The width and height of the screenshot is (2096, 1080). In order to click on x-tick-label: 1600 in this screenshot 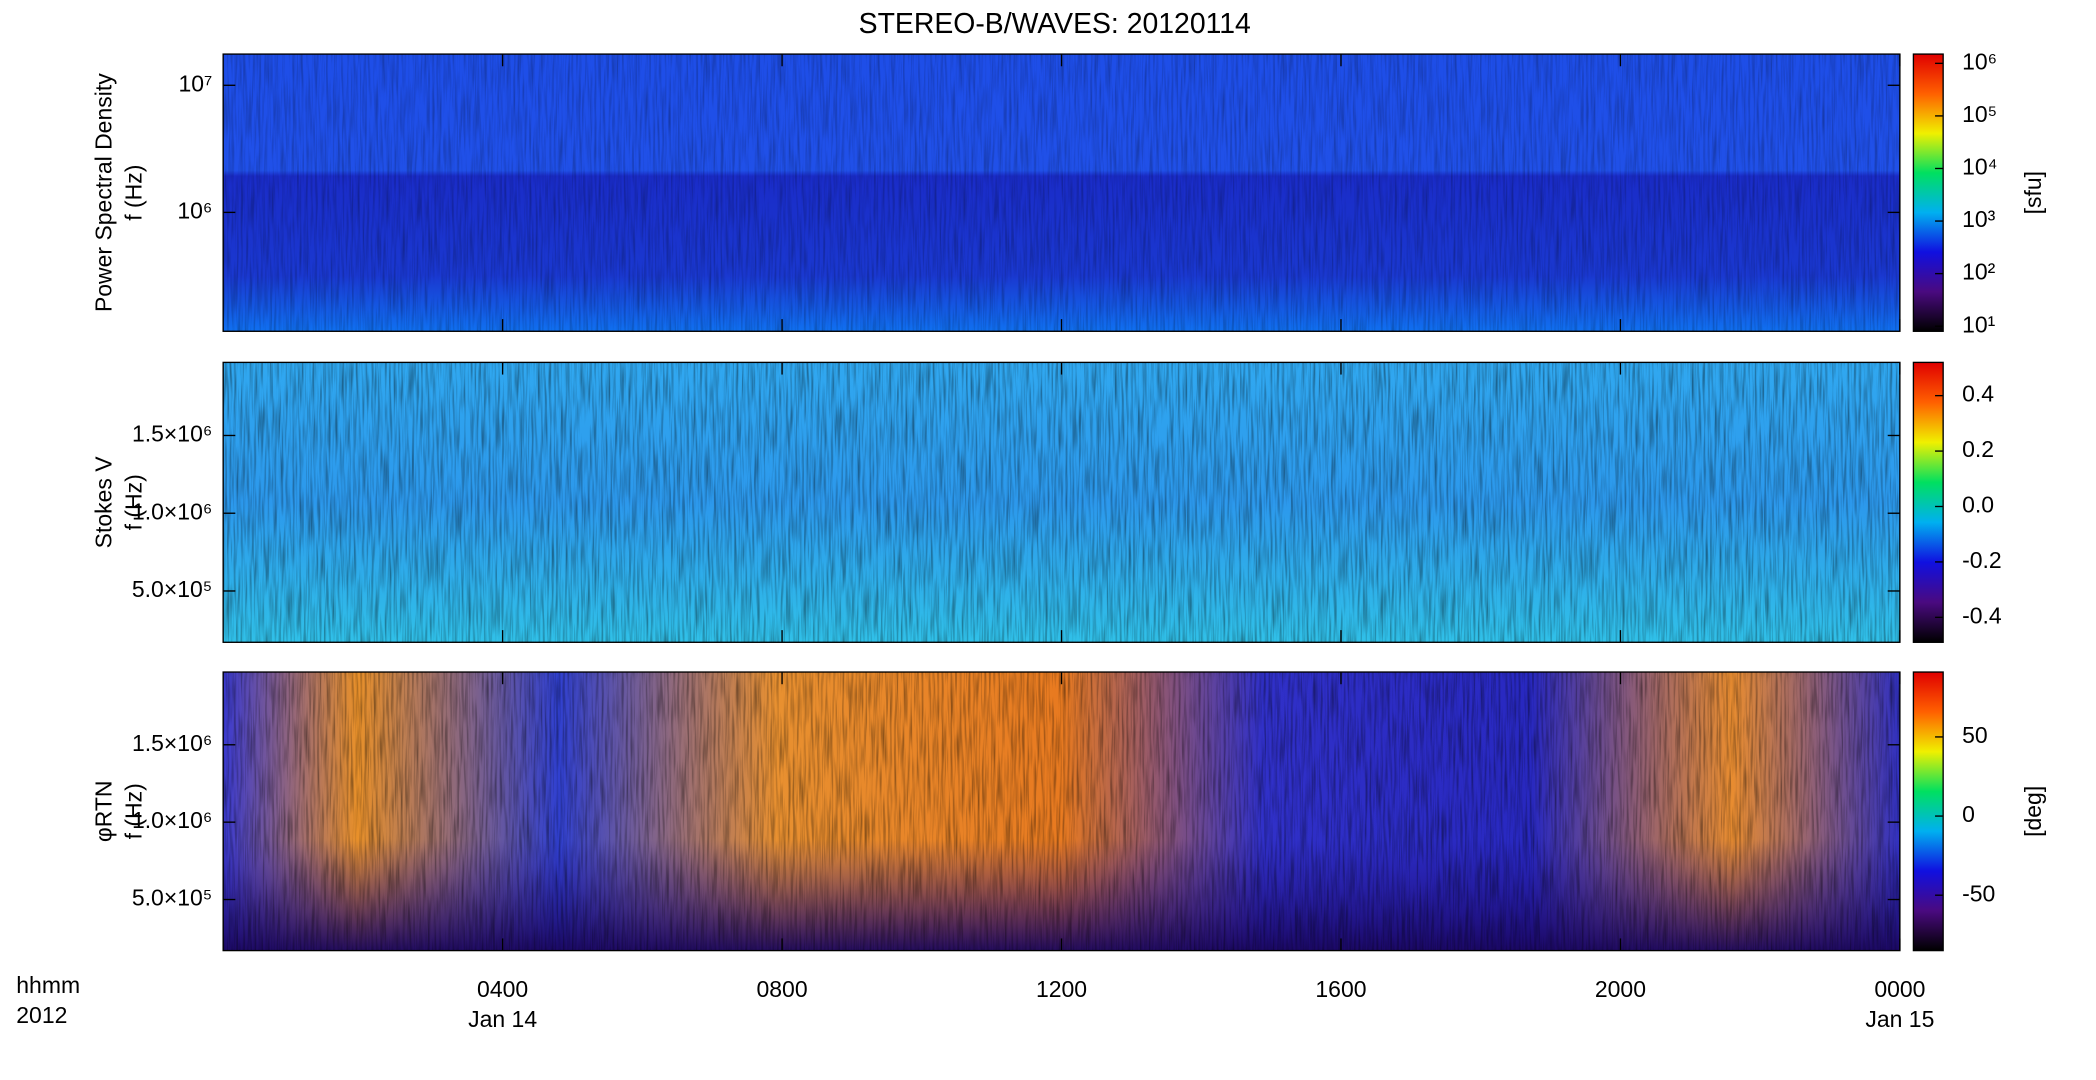, I will do `click(1340, 989)`.